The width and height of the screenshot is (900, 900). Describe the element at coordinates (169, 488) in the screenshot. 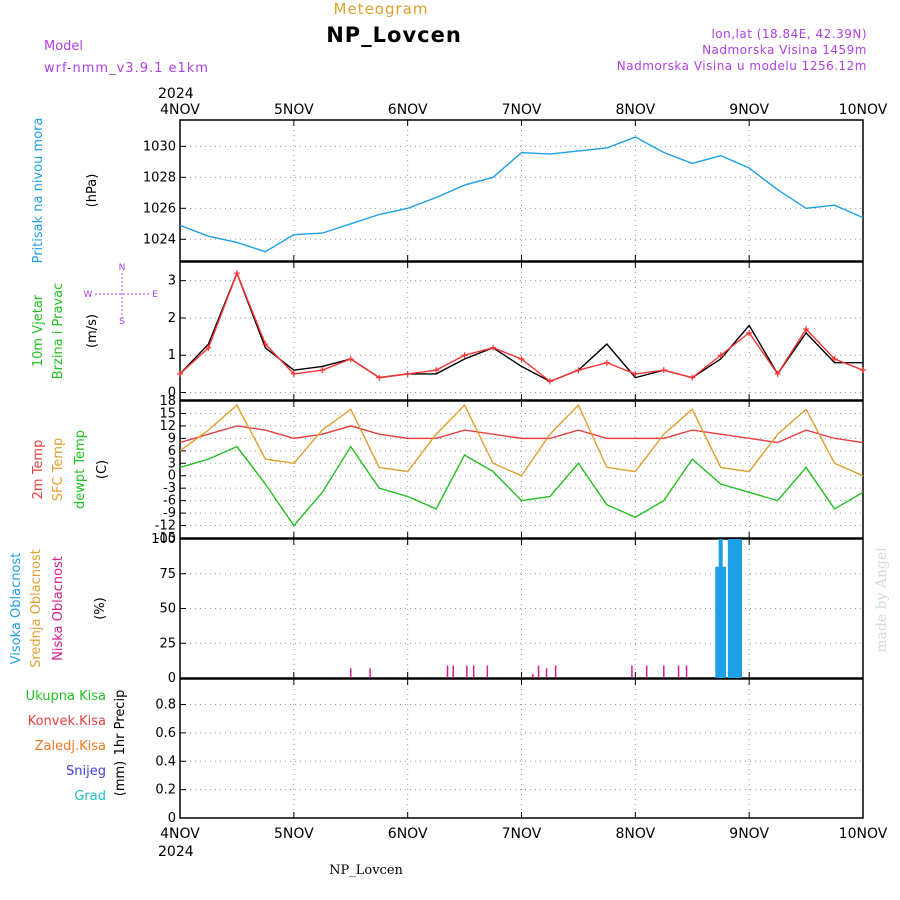

I see `y-tick-label: -3` at that location.